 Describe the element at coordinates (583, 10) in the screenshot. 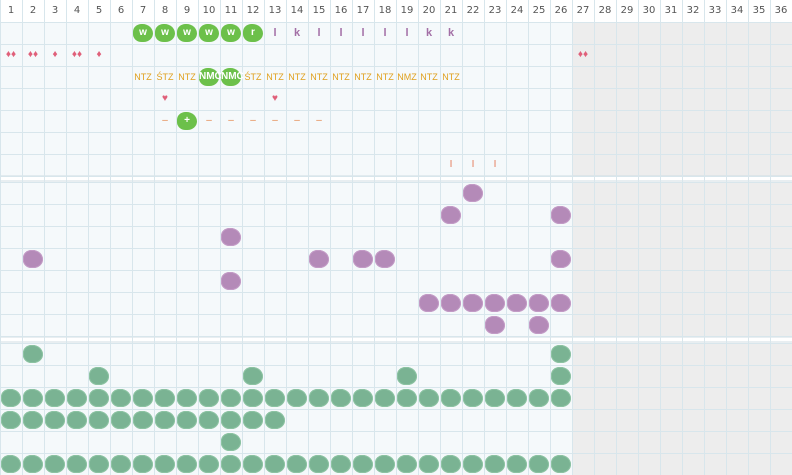

I see `column-header-27: 27` at that location.